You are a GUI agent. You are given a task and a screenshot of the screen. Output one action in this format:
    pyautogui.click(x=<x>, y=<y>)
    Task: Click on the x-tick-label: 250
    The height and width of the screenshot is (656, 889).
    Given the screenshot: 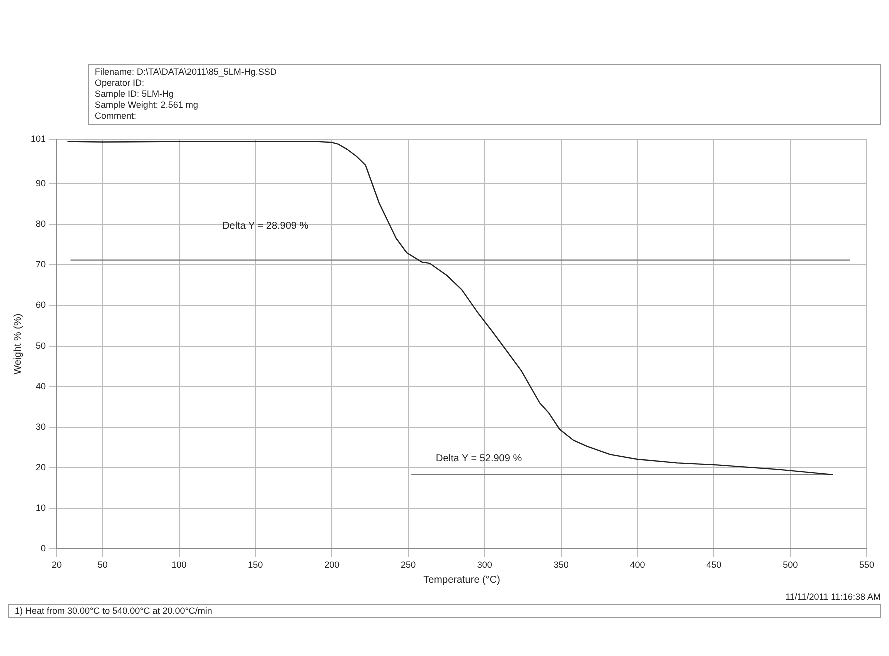 What is the action you would take?
    pyautogui.click(x=408, y=565)
    